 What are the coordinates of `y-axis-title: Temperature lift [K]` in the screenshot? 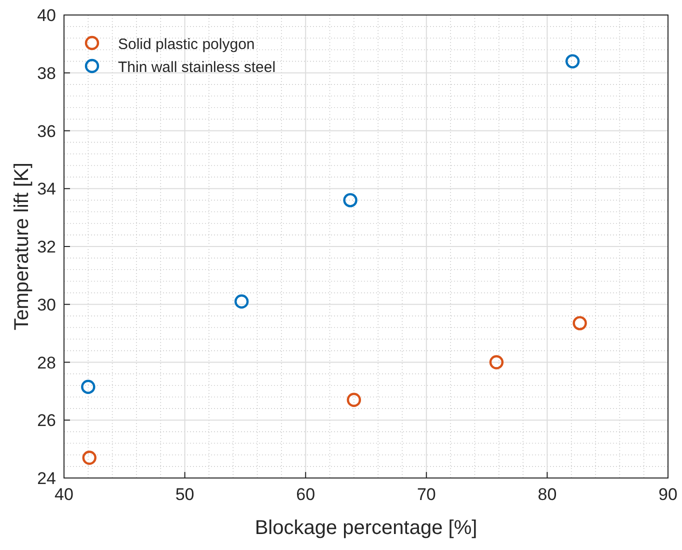 It's located at (22, 246).